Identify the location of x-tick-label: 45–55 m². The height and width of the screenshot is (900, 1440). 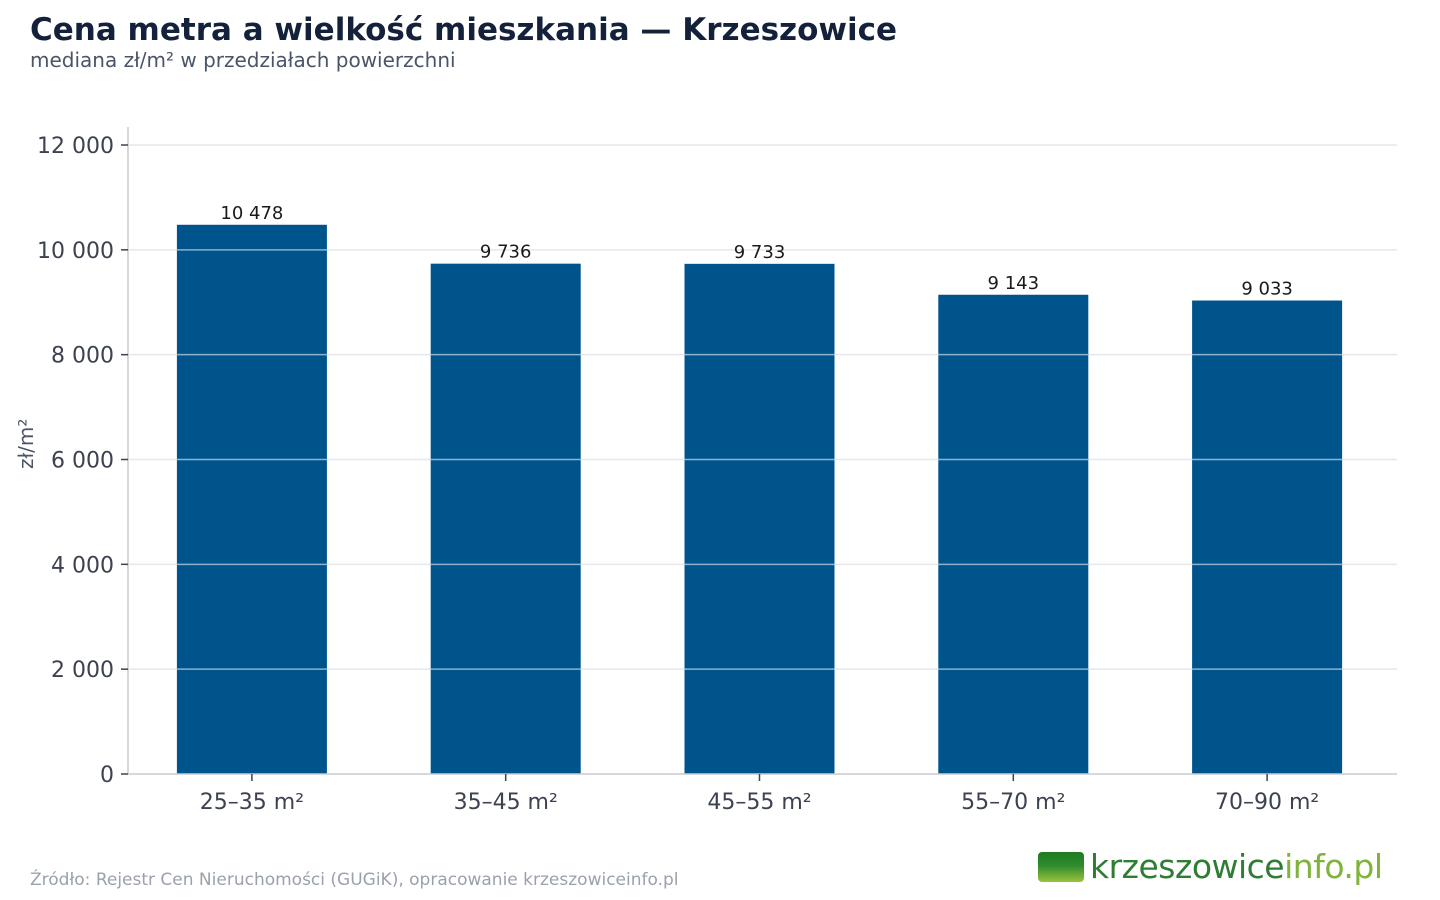
(759, 802).